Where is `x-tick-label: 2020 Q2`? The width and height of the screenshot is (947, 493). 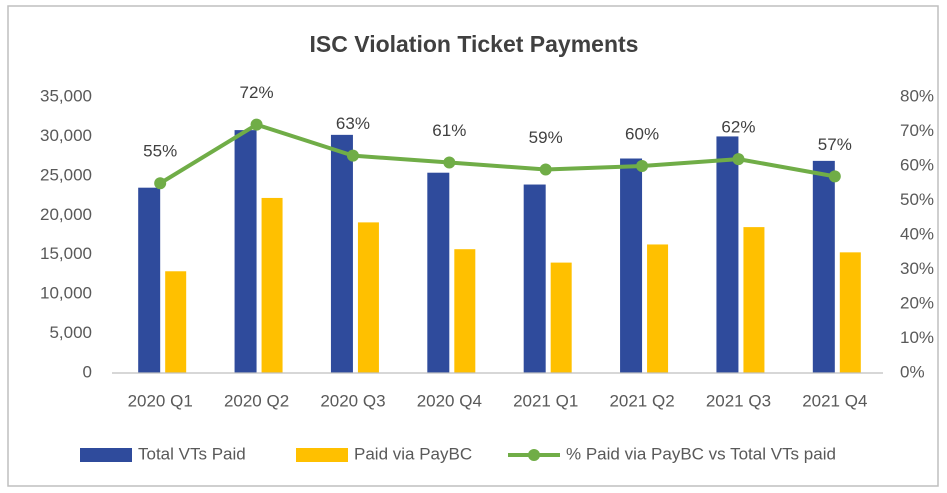 x-tick-label: 2020 Q2 is located at coordinates (256, 400).